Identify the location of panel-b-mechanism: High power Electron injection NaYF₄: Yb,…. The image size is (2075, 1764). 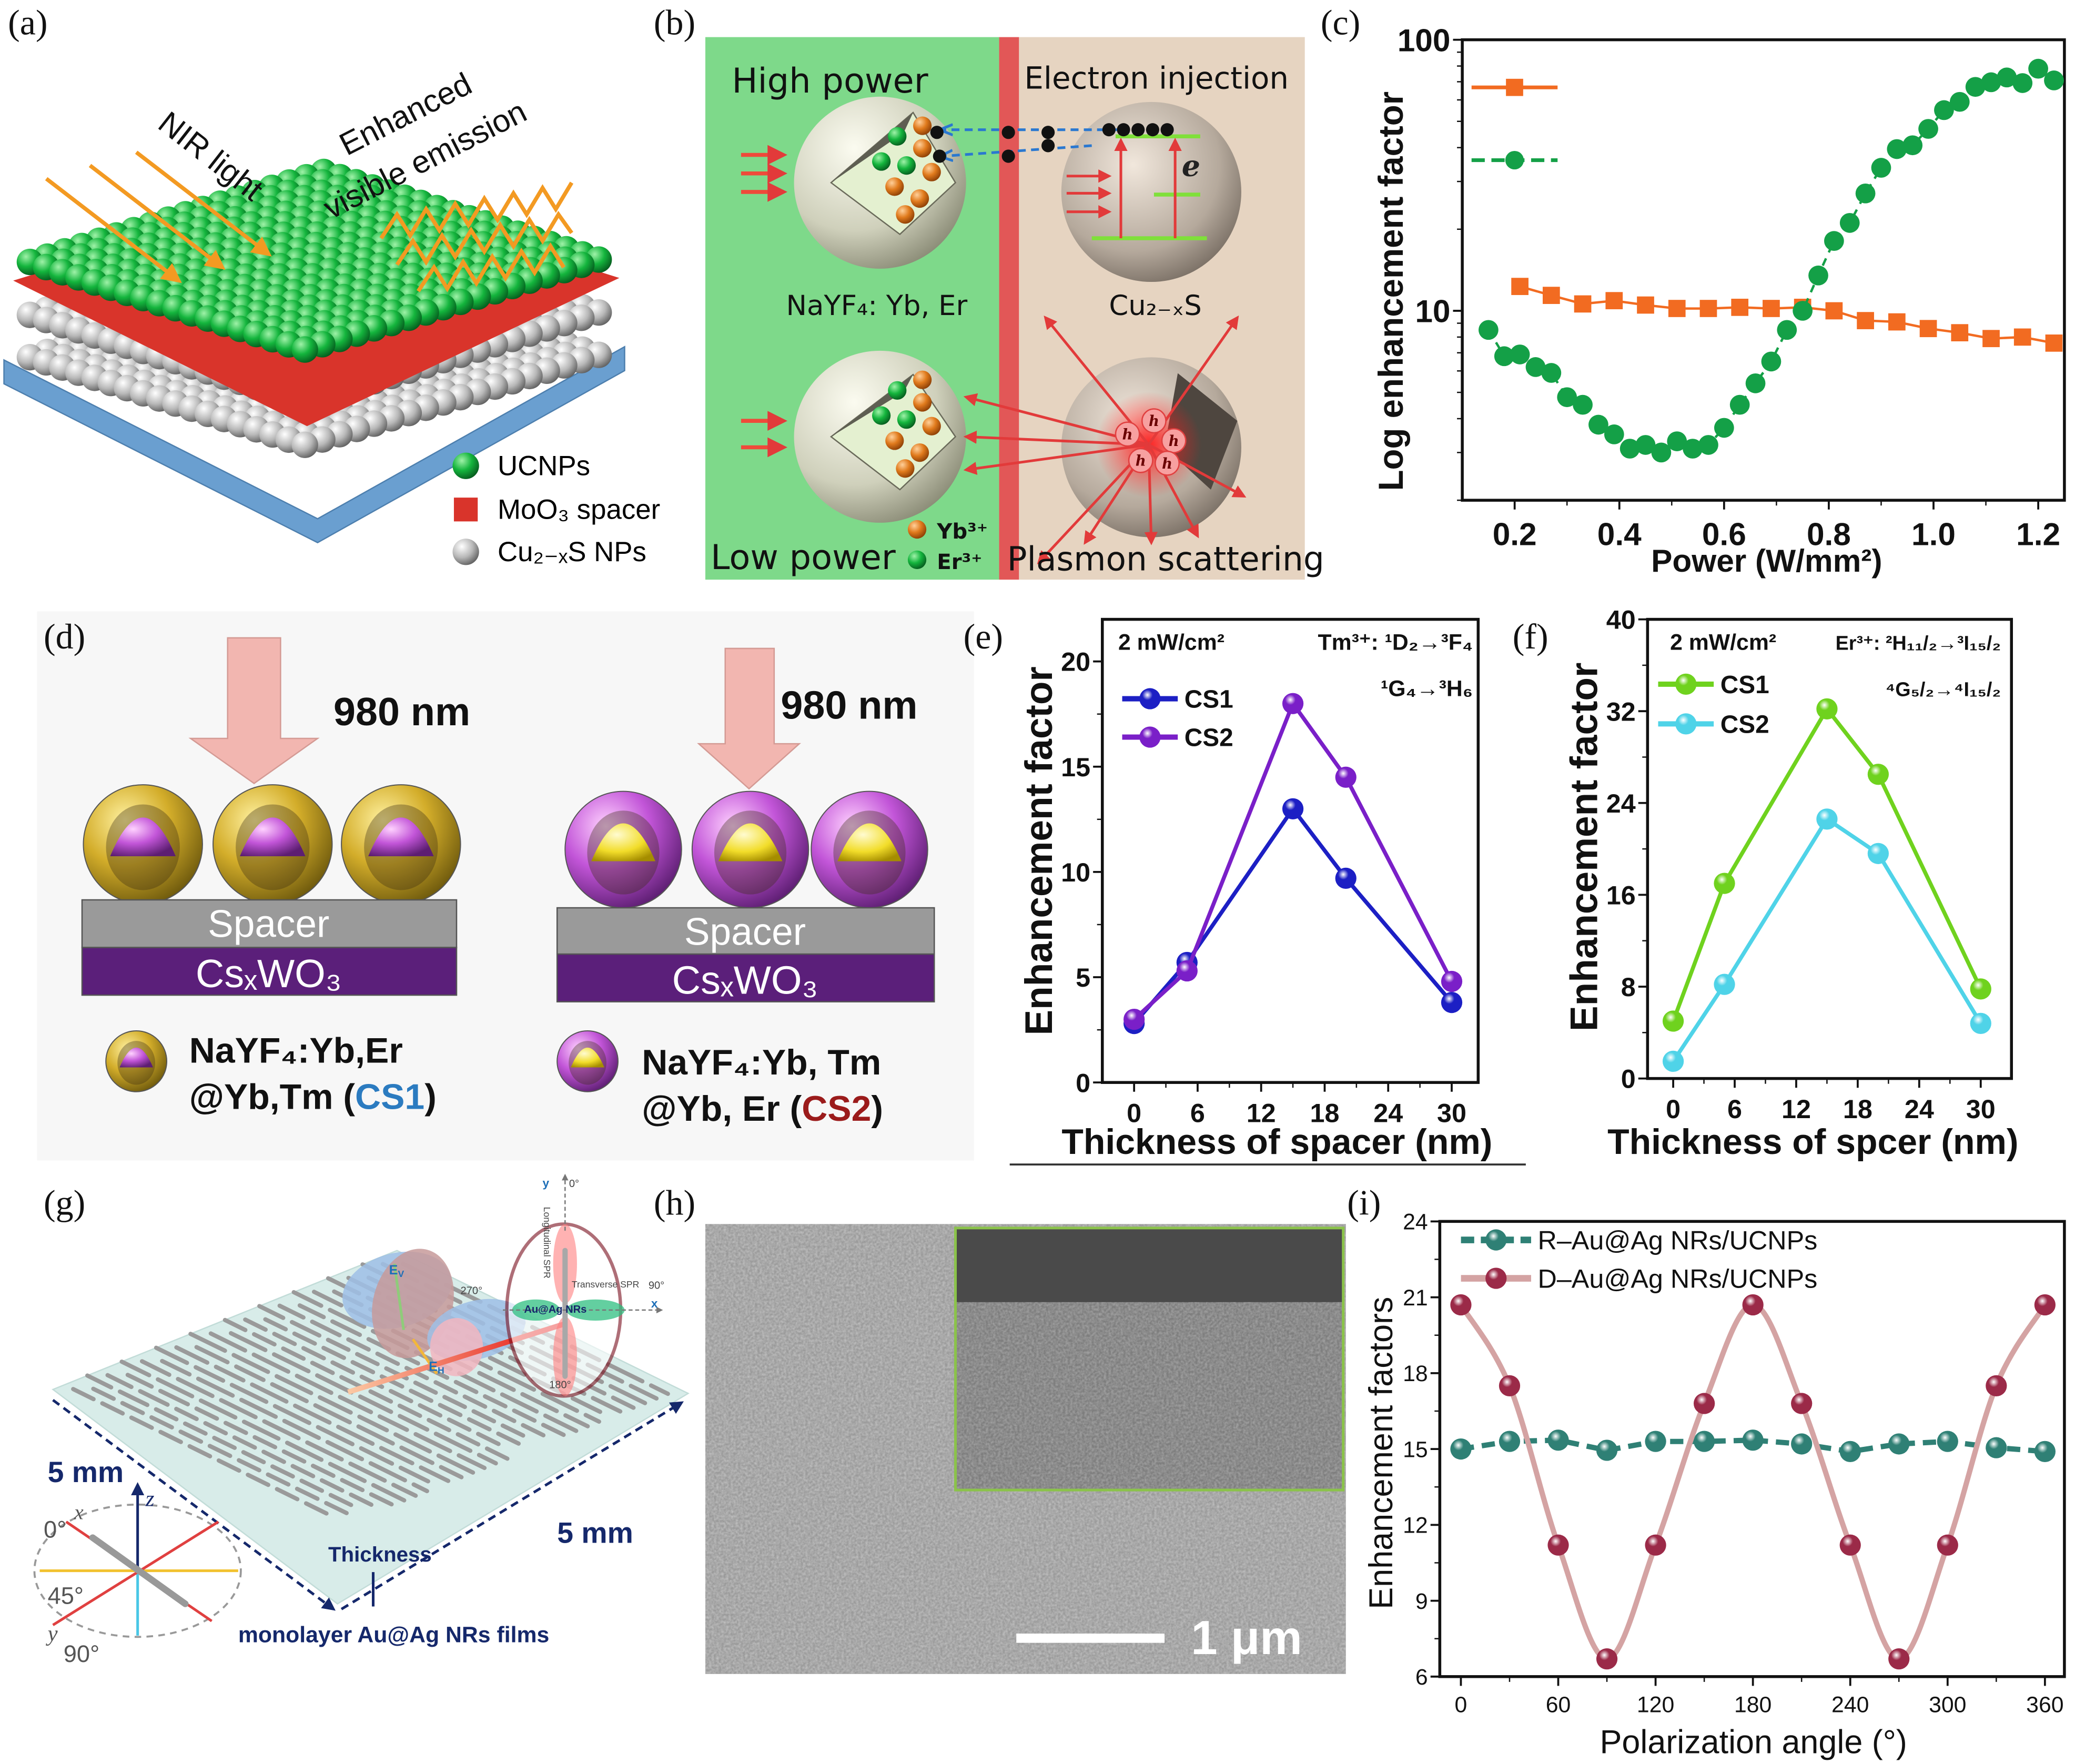
(1014, 308).